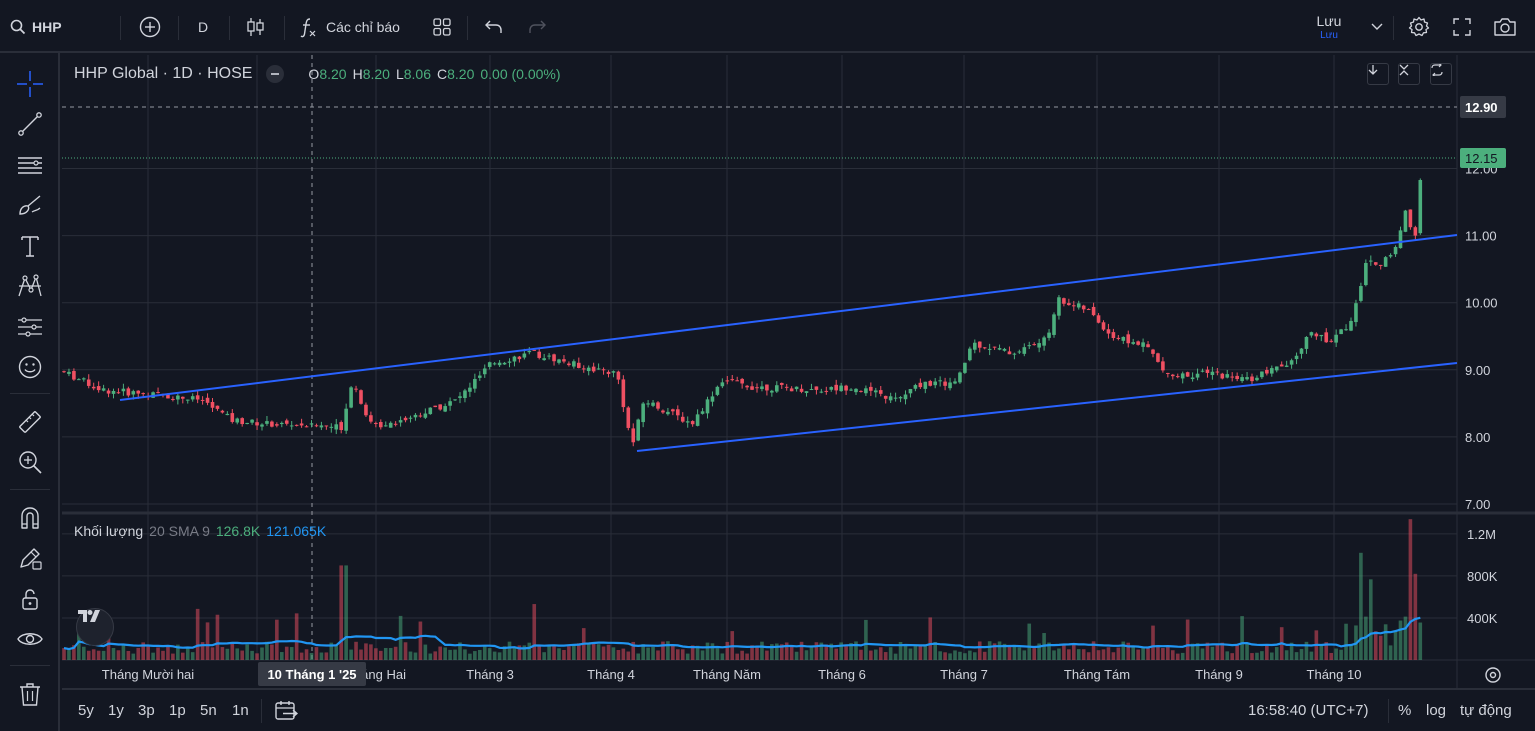  What do you see at coordinates (30, 694) in the screenshot?
I see `remove-drawings-tool` at bounding box center [30, 694].